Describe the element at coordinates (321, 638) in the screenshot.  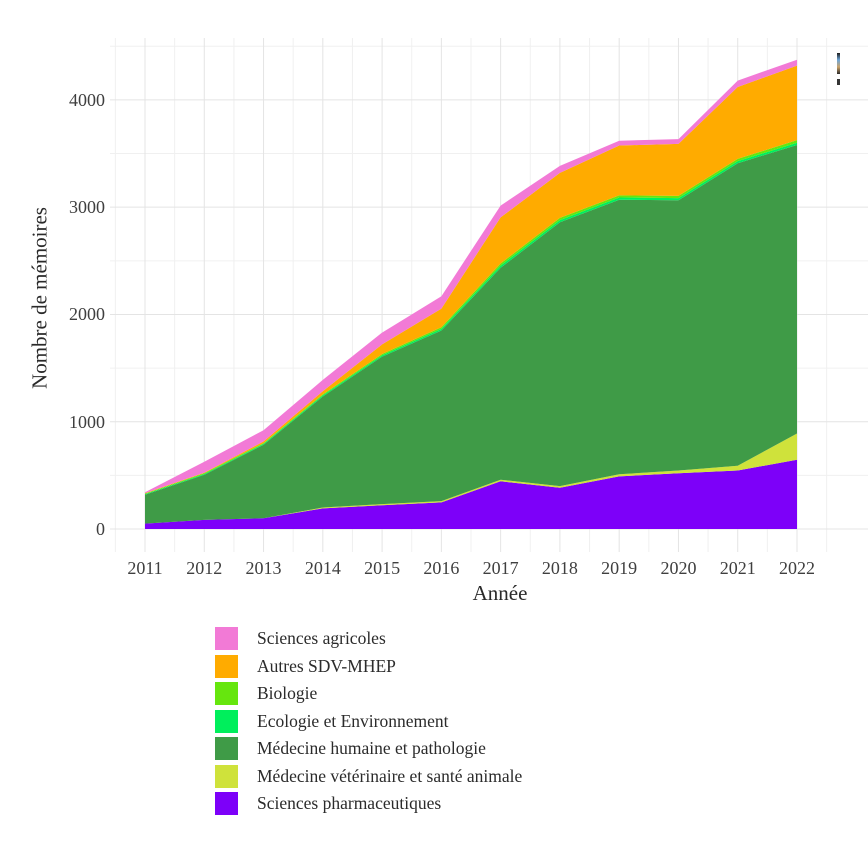
I see `legend-label: Sciences agricoles` at that location.